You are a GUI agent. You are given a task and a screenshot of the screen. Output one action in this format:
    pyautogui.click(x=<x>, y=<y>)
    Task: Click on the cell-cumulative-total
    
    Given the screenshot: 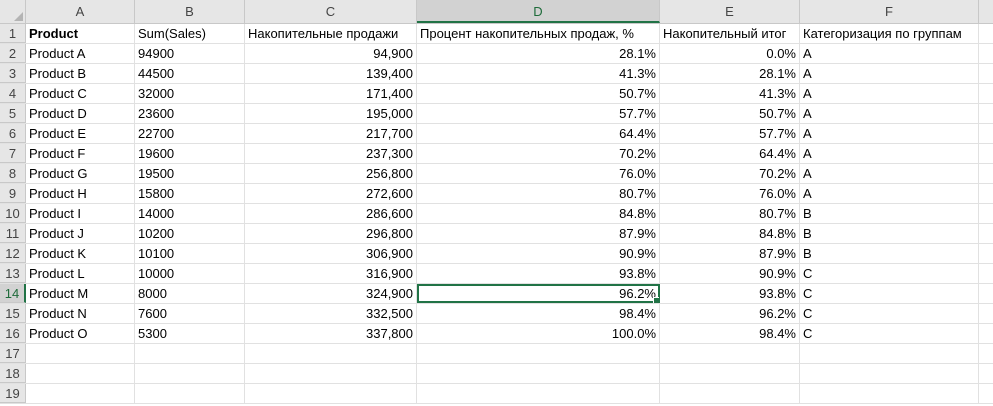 What is the action you would take?
    pyautogui.click(x=730, y=393)
    